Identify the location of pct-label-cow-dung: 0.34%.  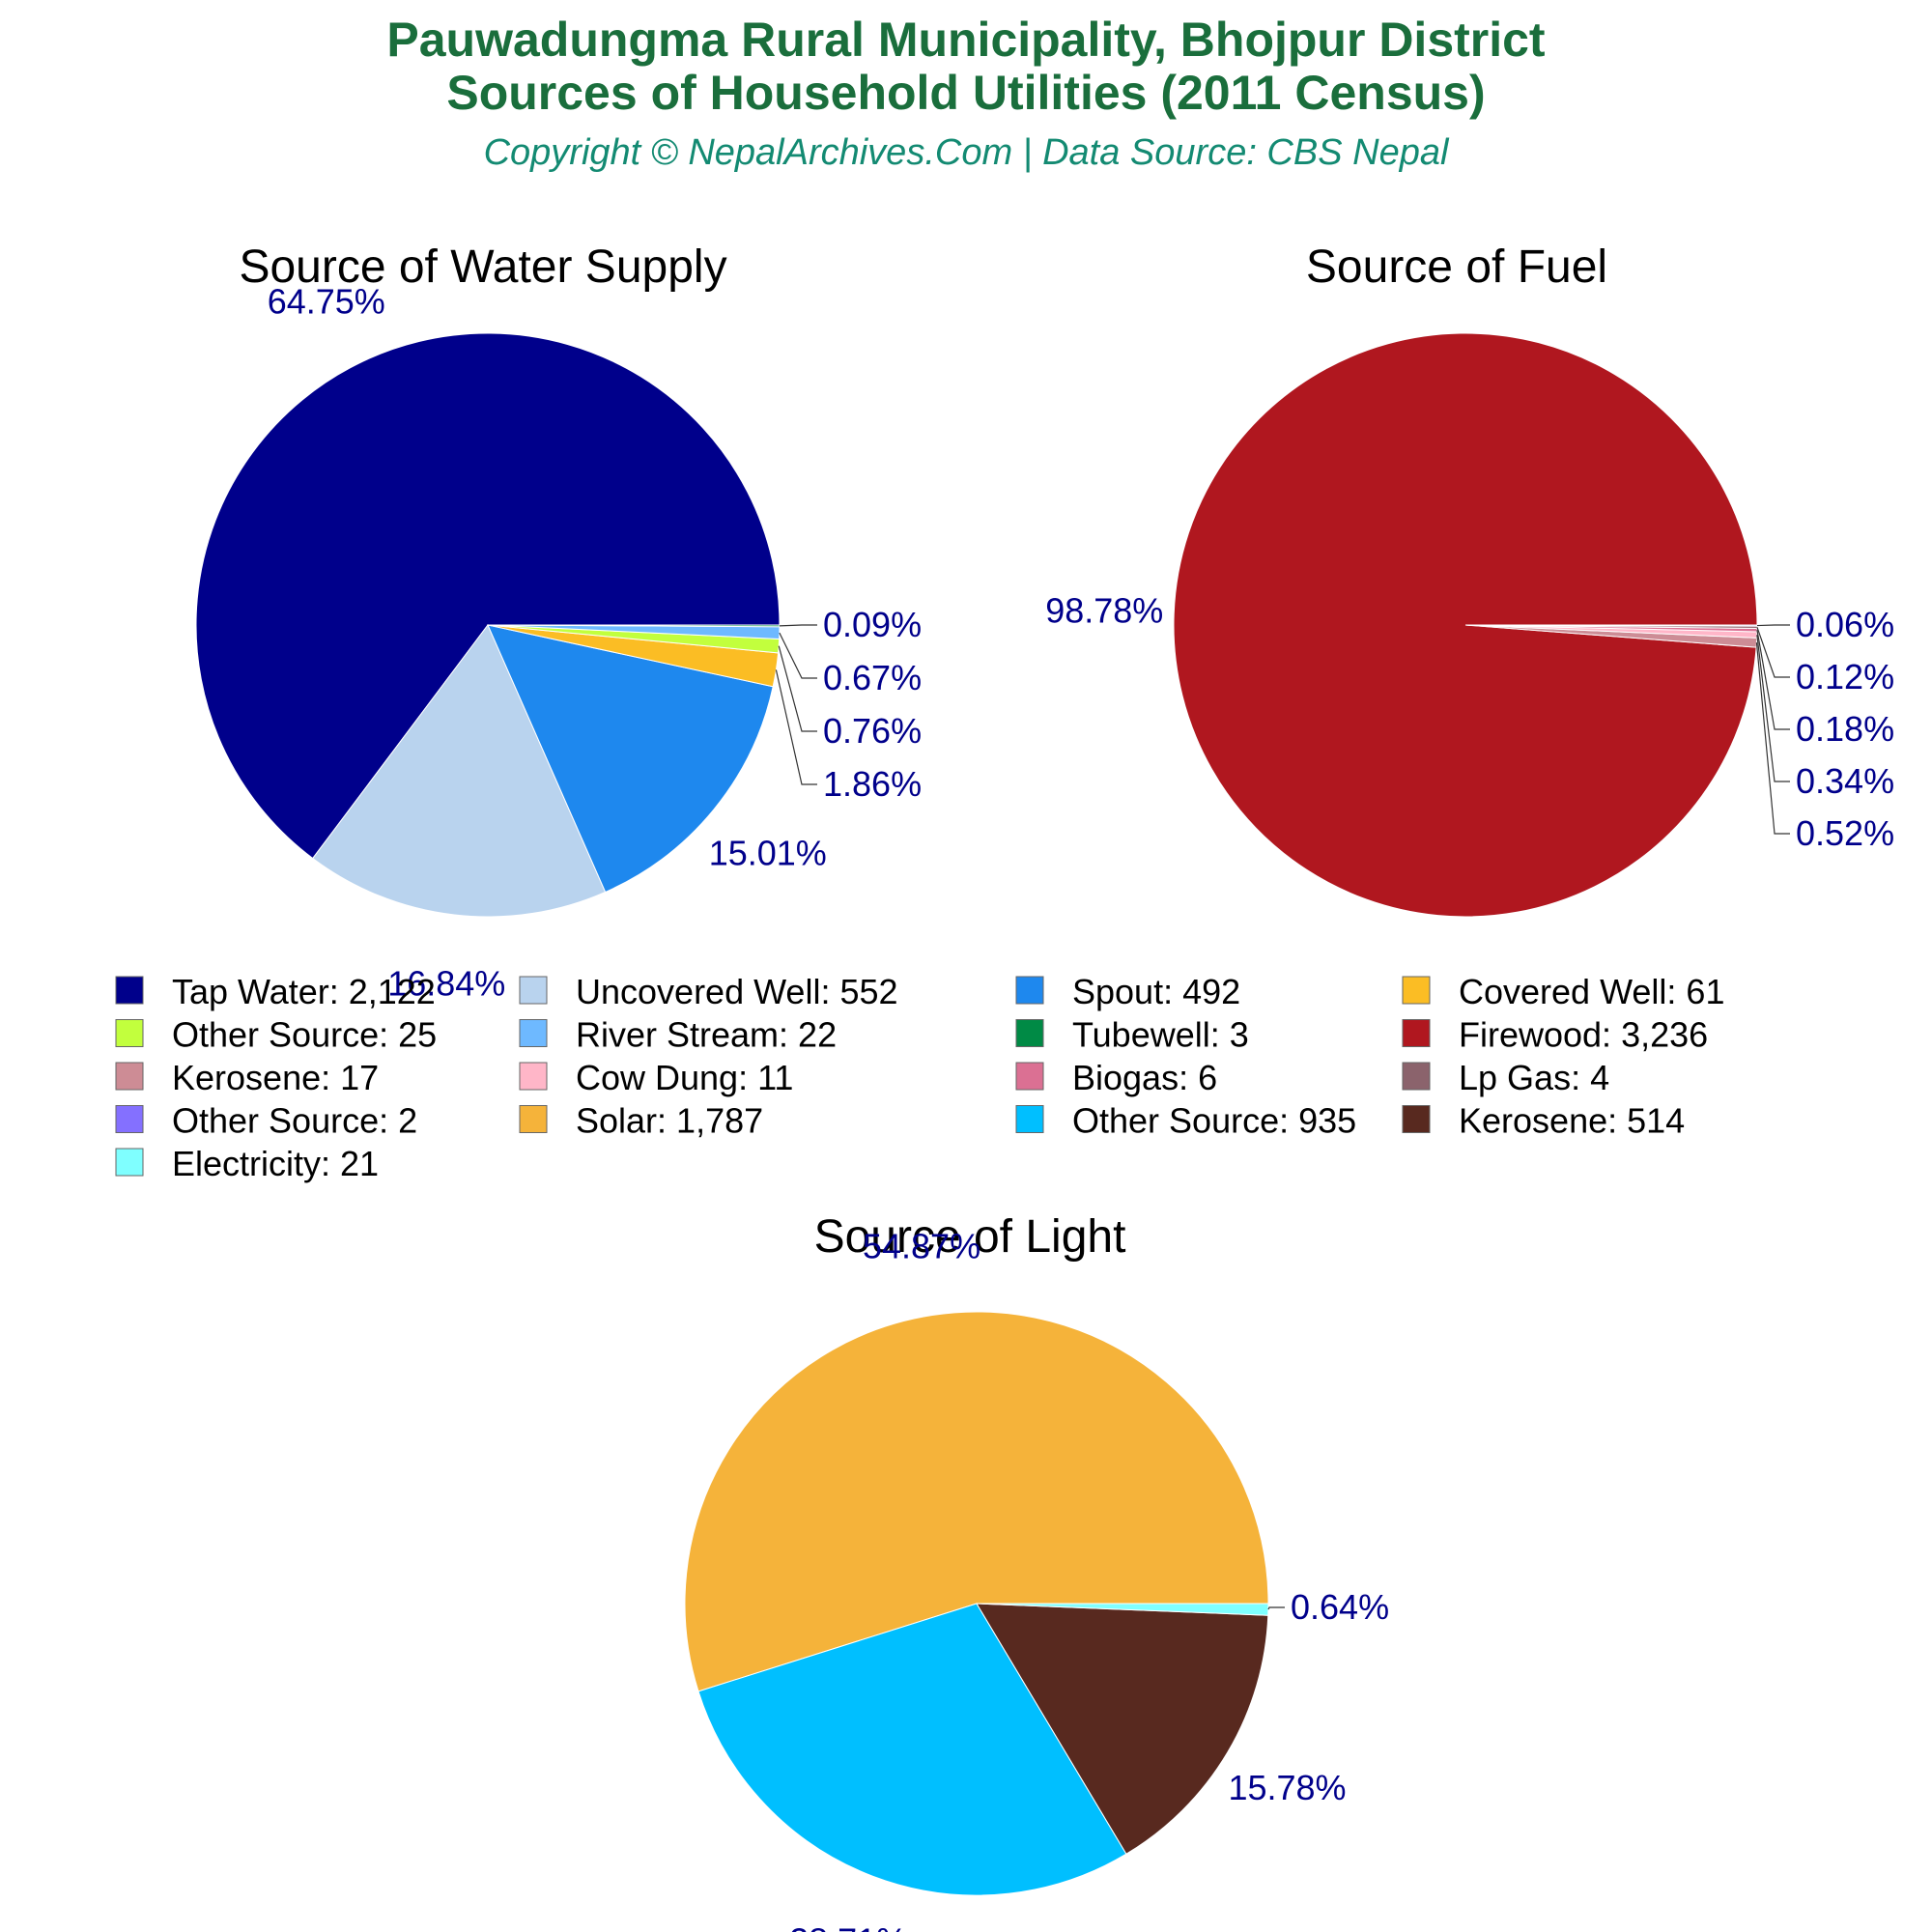
(1845, 781).